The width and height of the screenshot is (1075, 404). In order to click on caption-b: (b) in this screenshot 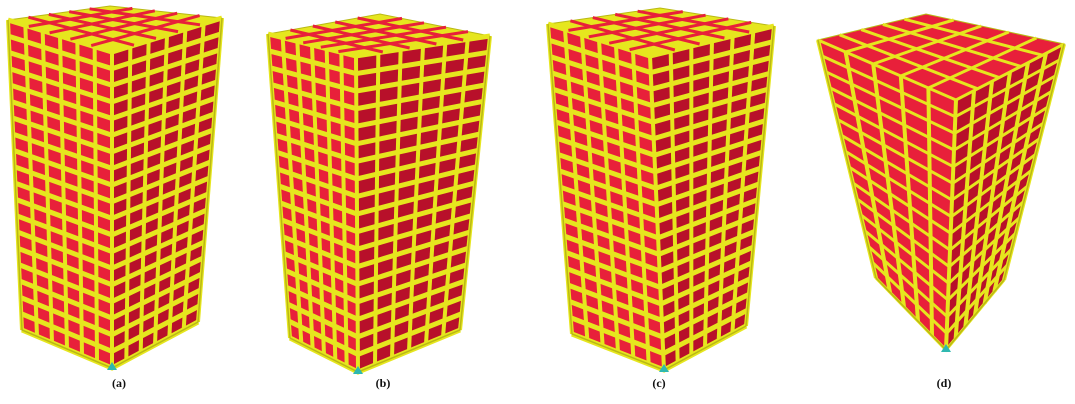, I will do `click(383, 383)`.